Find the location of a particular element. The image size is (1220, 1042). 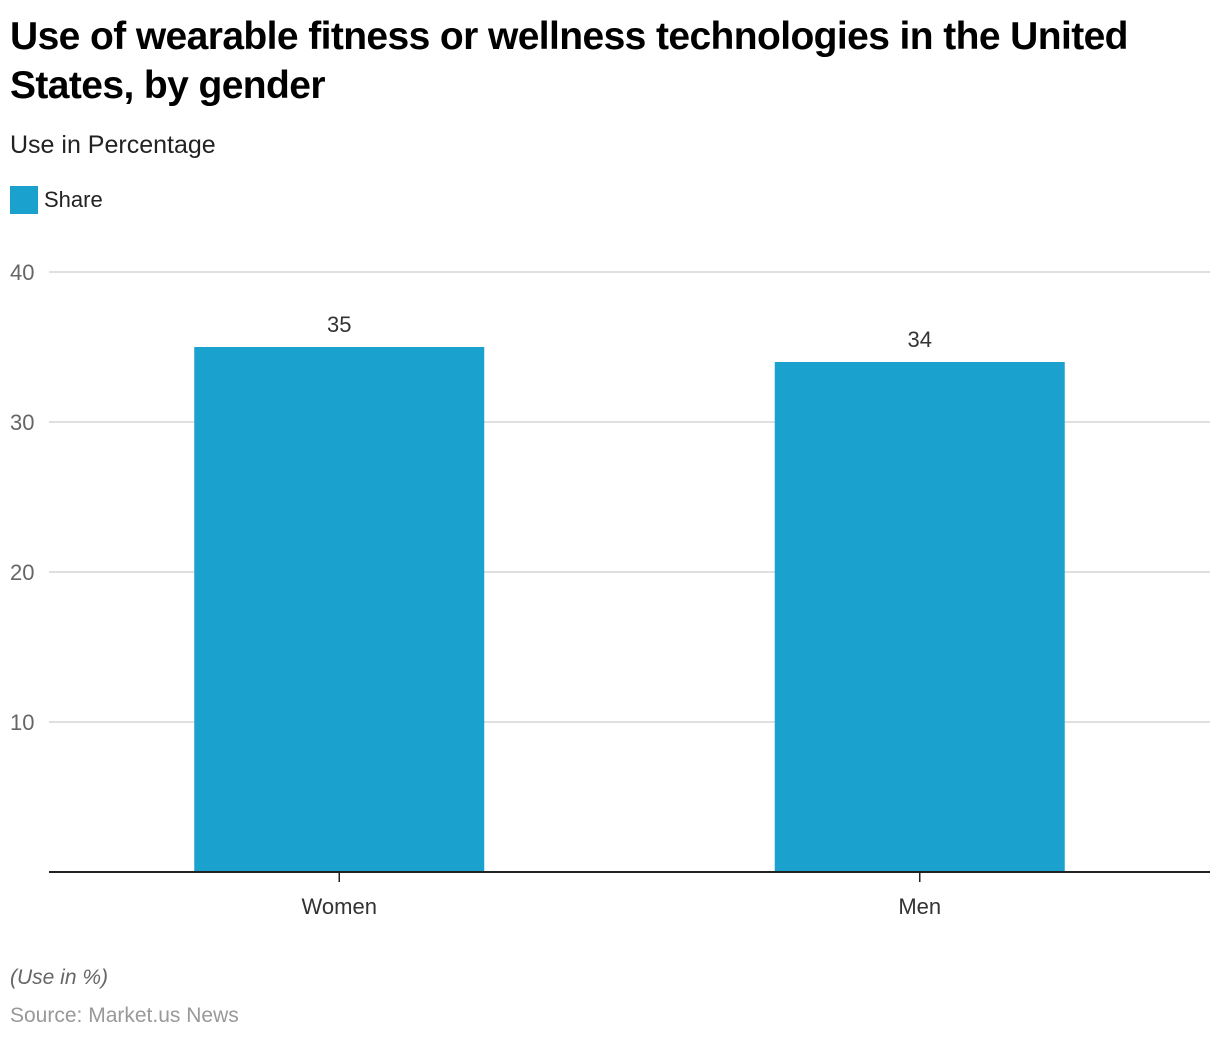

bar-women is located at coordinates (339, 609).